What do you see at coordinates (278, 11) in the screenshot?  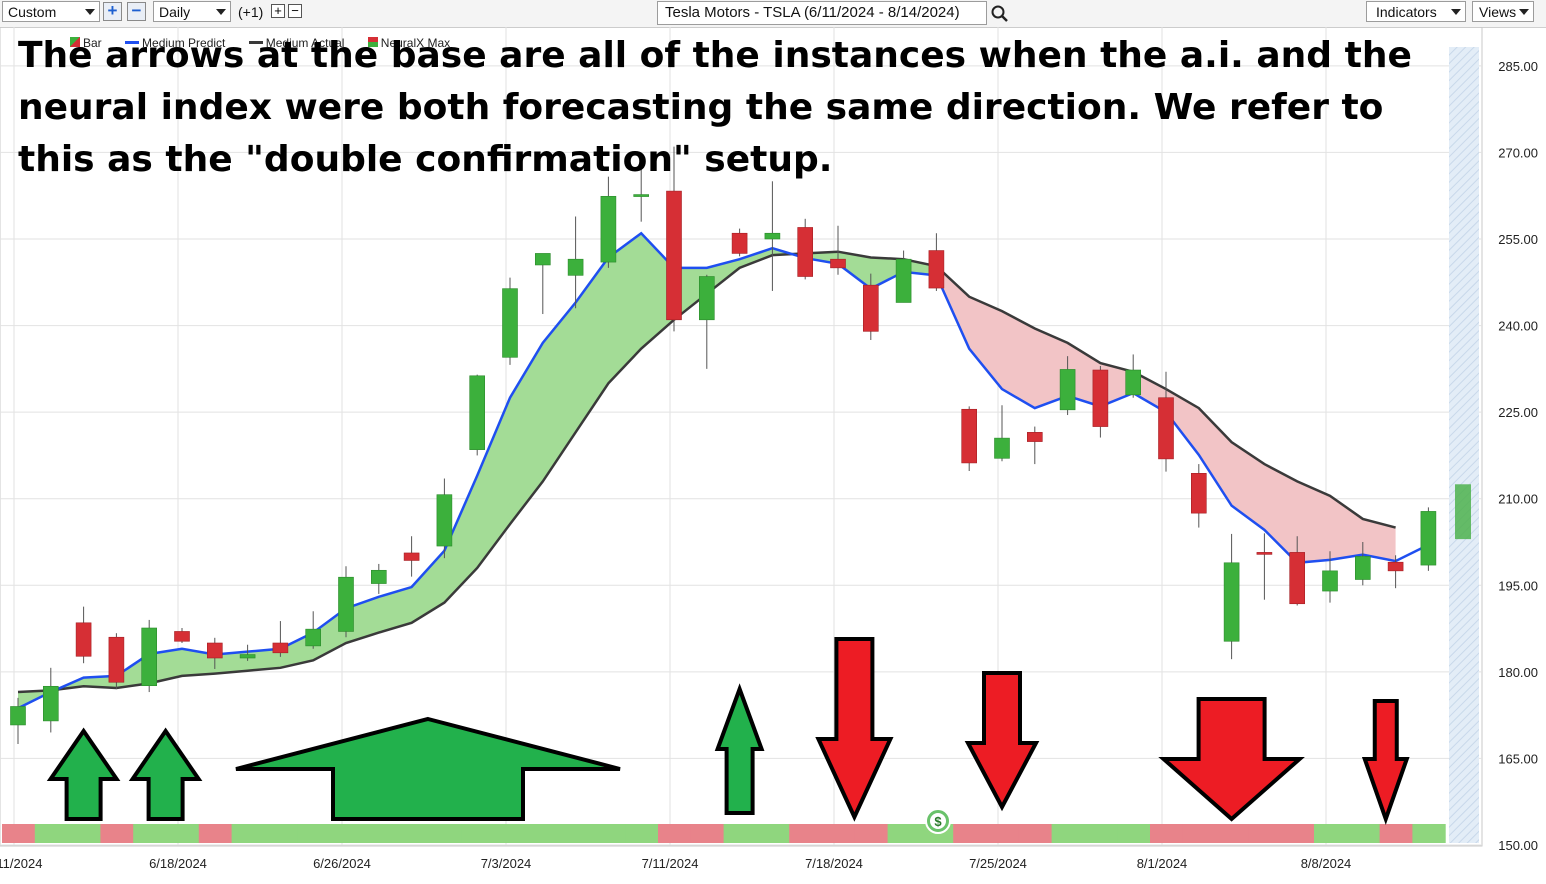 I see `offset-increase-button: +` at bounding box center [278, 11].